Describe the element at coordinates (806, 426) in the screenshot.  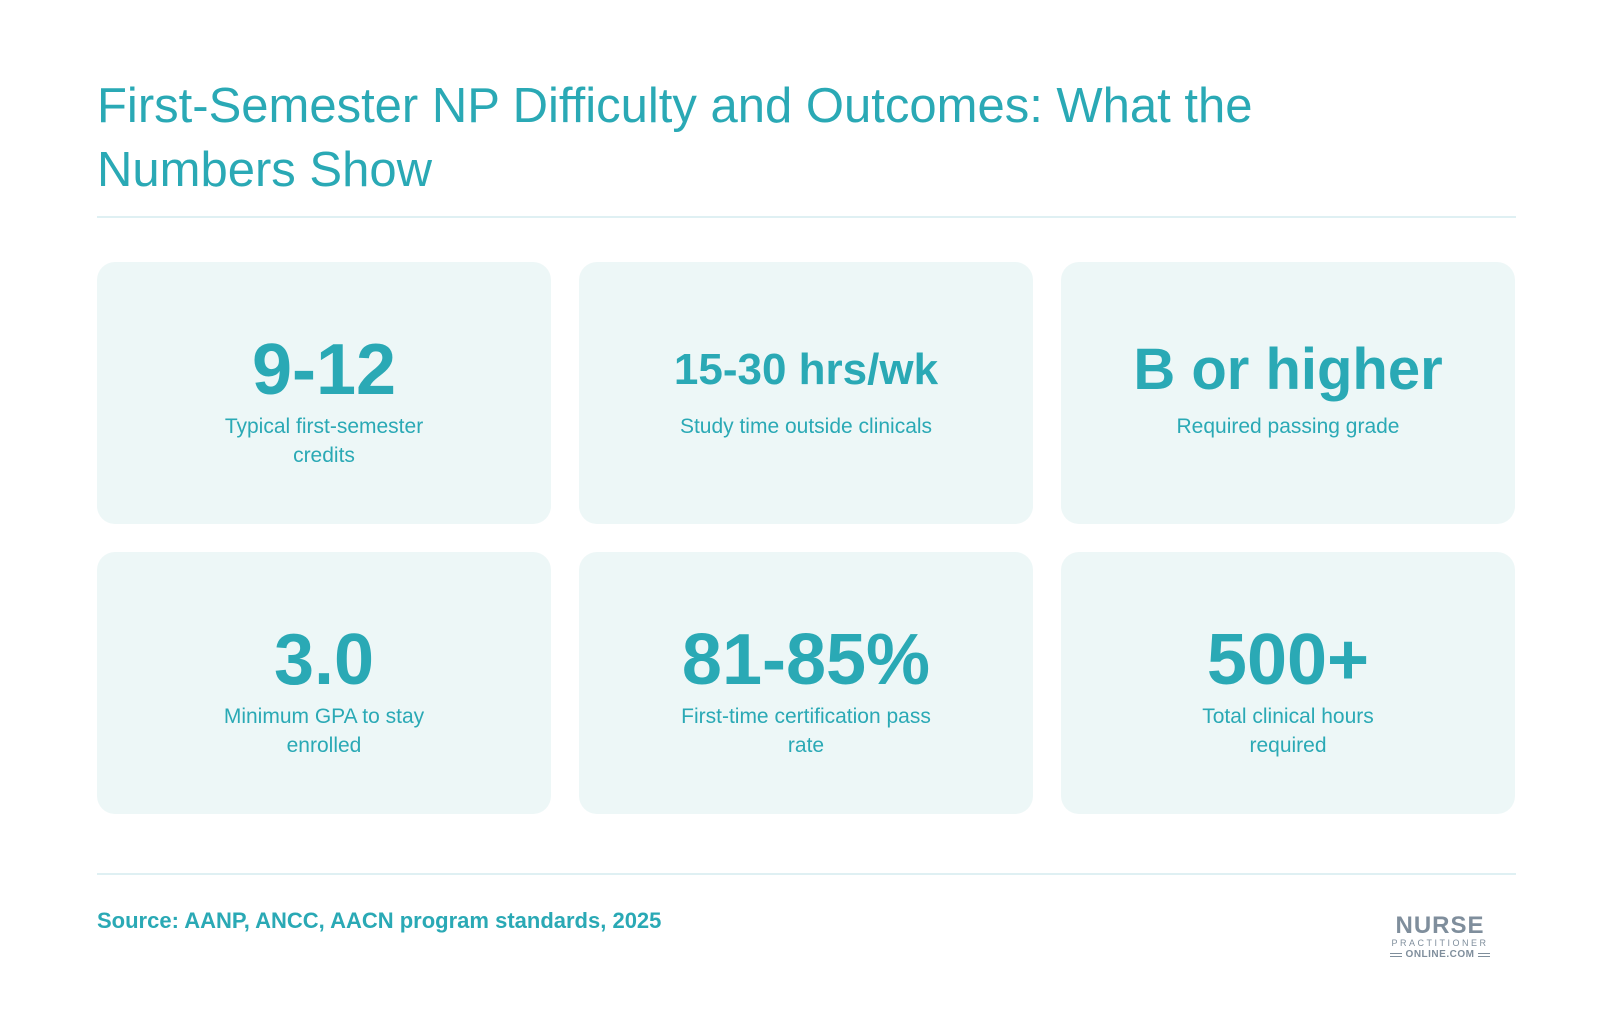
I see `stat-label: Study time outside clinicals` at that location.